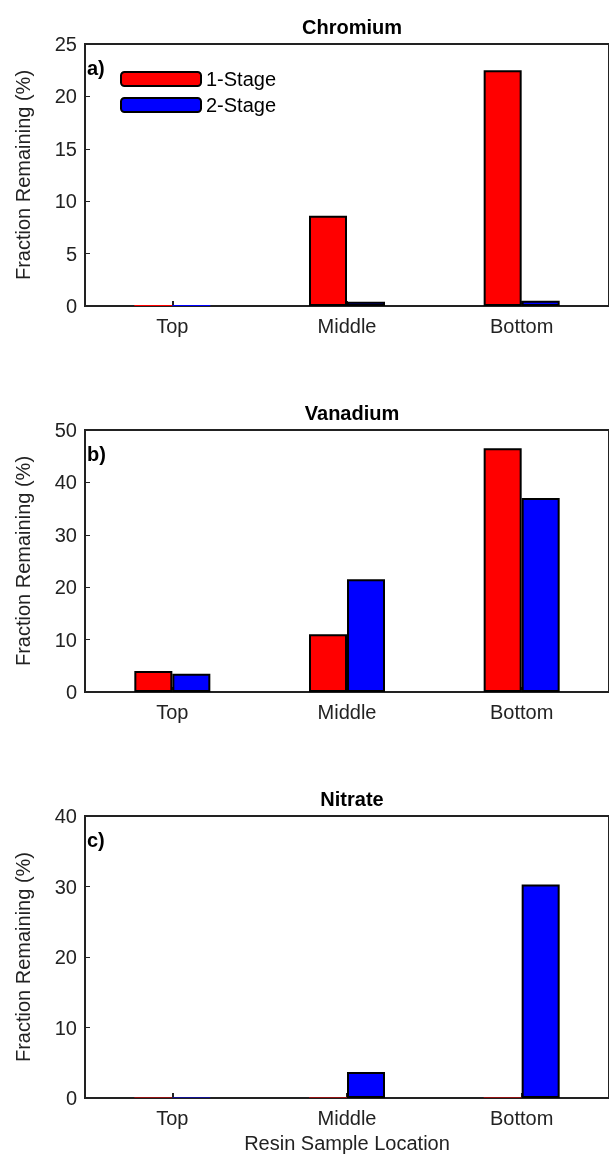 The image size is (609, 1160). I want to click on chart-title: Chromium, so click(352, 27).